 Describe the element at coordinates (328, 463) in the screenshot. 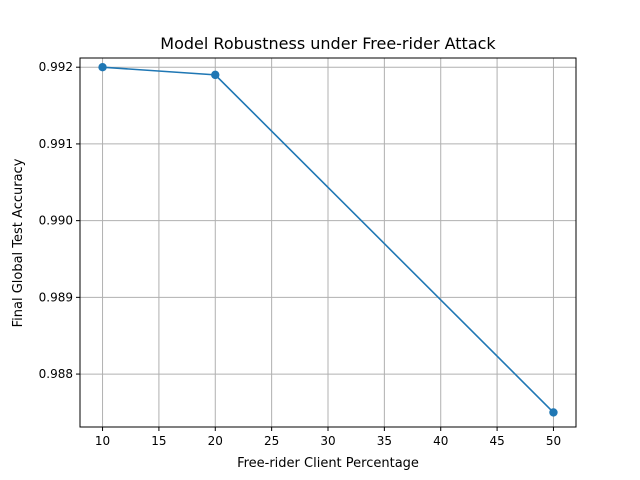

I see `x-axis-label: Free-rider Client Percentage` at that location.